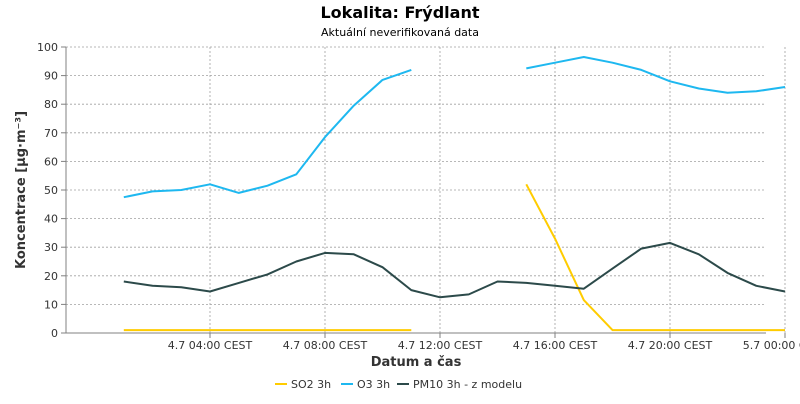  Describe the element at coordinates (51, 276) in the screenshot. I see `y-tick-label: 20` at that location.